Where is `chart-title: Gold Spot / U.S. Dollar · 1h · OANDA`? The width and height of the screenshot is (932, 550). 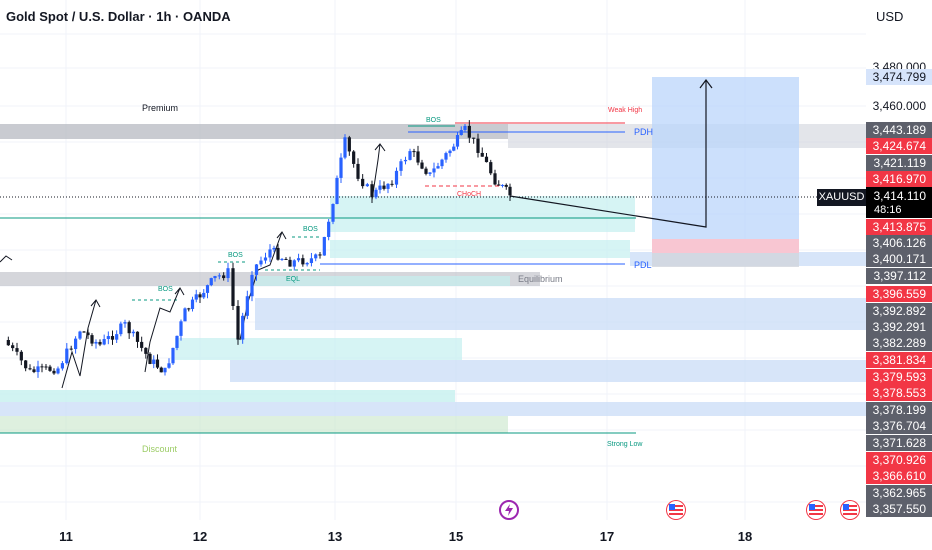 chart-title: Gold Spot / U.S. Dollar · 1h · OANDA is located at coordinates (118, 16).